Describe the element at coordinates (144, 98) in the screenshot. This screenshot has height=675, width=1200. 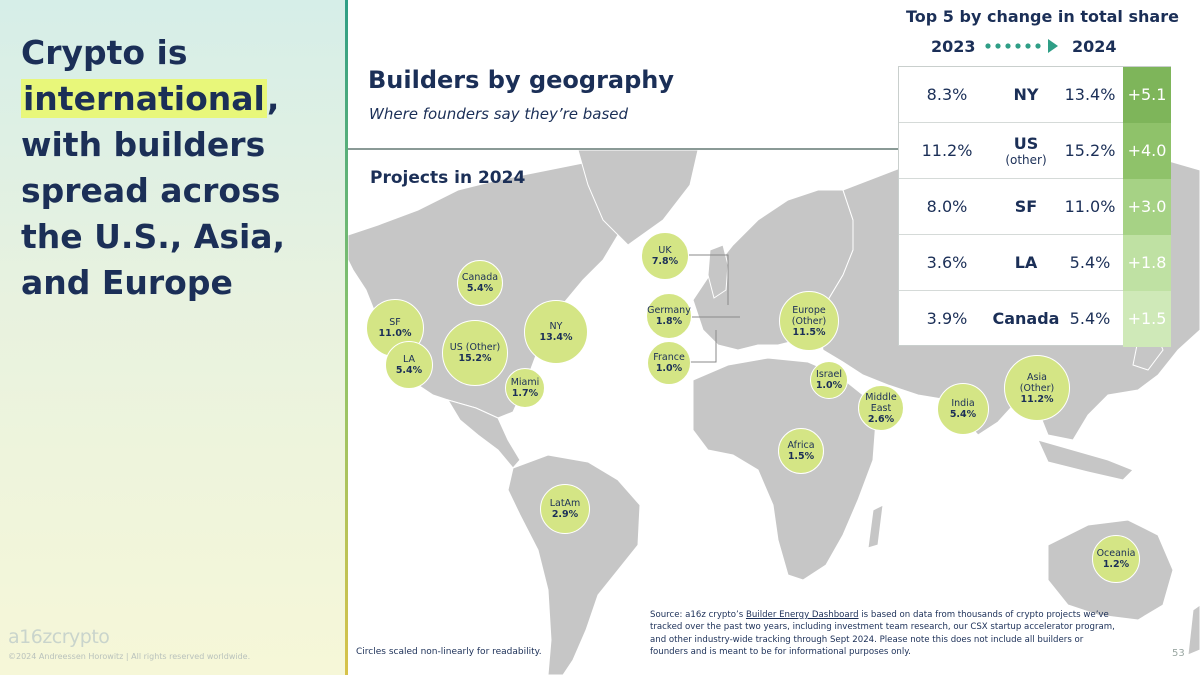
I see `headline-highlight: international` at that location.